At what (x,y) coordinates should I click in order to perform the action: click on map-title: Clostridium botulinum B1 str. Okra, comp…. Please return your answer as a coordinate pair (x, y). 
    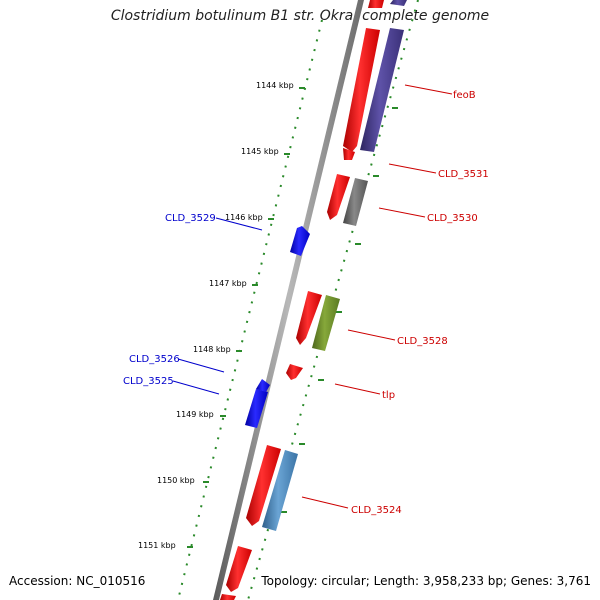
    Looking at the image, I should click on (300, 16).